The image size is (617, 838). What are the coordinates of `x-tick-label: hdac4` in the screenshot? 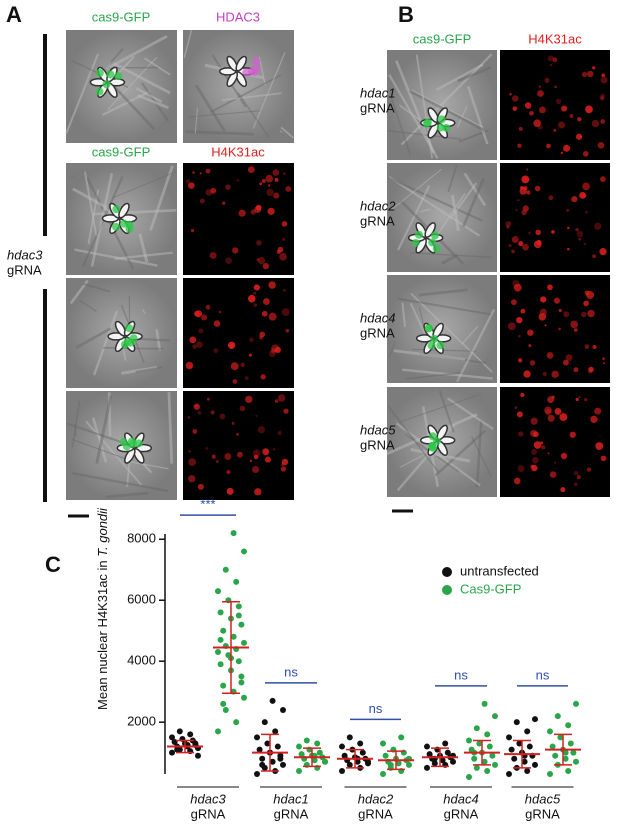 It's located at (460, 798).